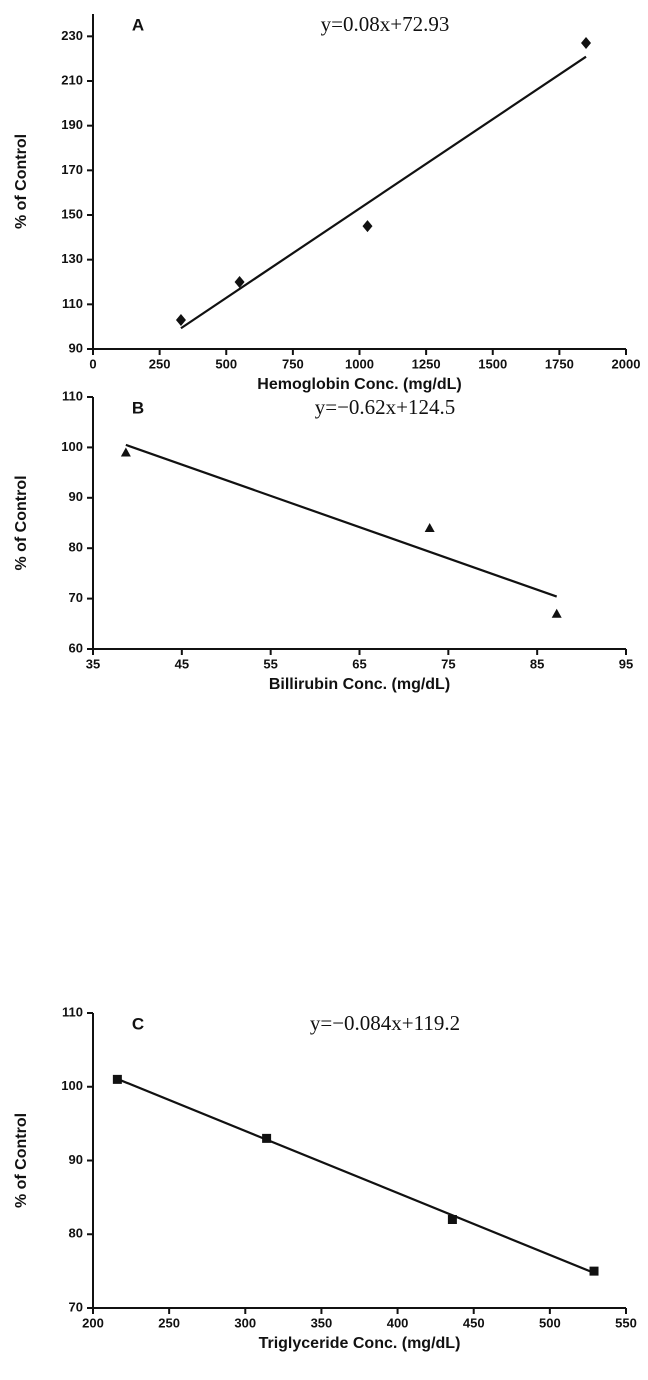  Describe the element at coordinates (626, 663) in the screenshot. I see `x-tick-label: 95` at that location.